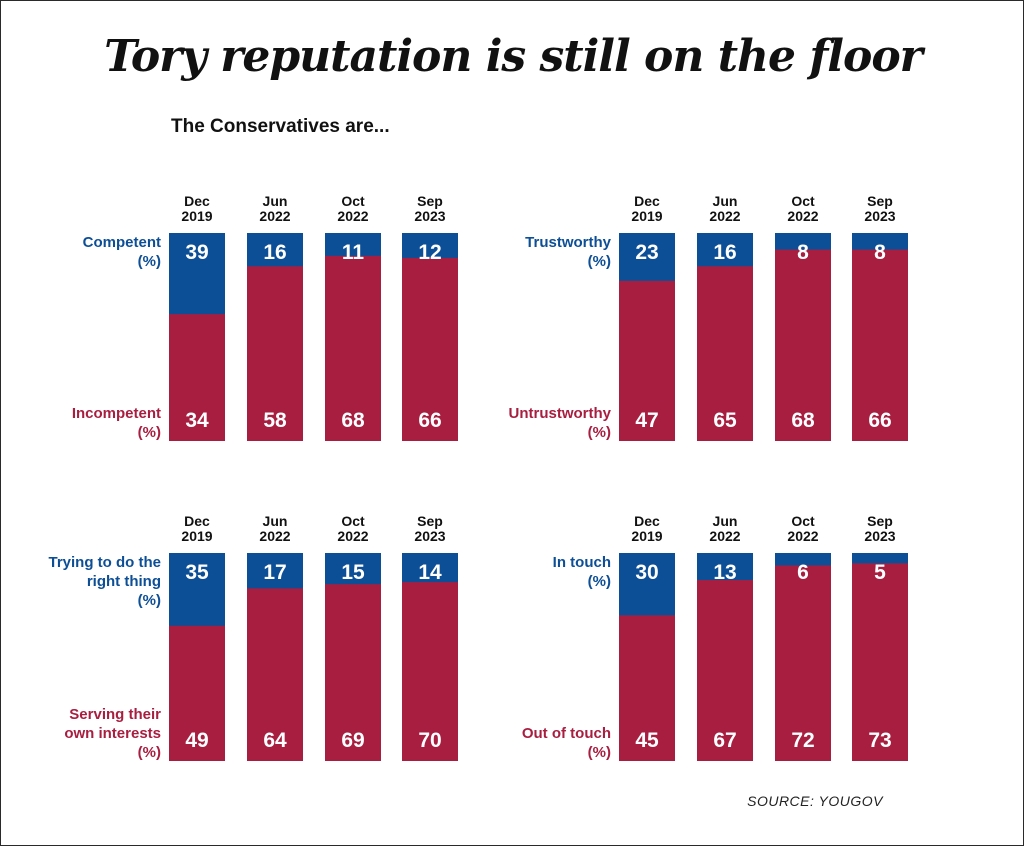 The width and height of the screenshot is (1024, 846). What do you see at coordinates (803, 572) in the screenshot?
I see `value-label-positive: 6` at bounding box center [803, 572].